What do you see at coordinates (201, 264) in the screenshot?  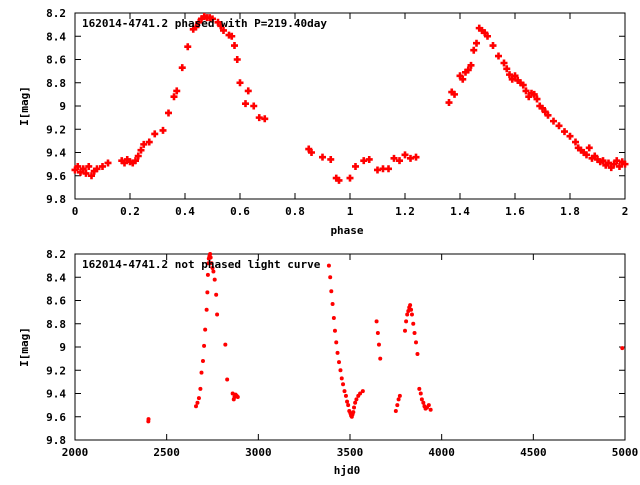 I see `chart-title: 162014-4741.2 not phased light curve` at bounding box center [201, 264].